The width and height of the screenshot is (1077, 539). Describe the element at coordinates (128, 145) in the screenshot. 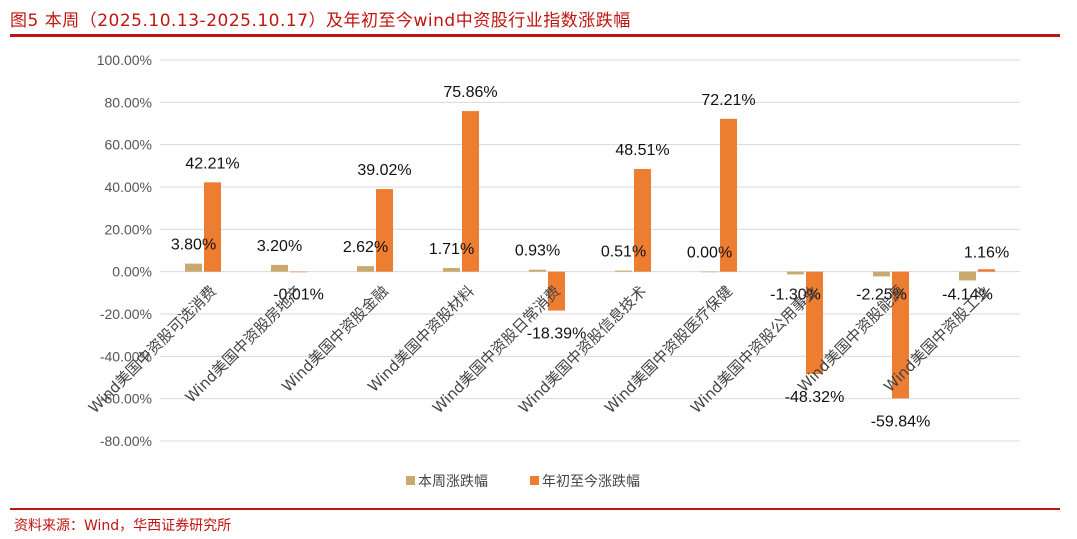

I see `y-tick-label: 60.00%` at that location.